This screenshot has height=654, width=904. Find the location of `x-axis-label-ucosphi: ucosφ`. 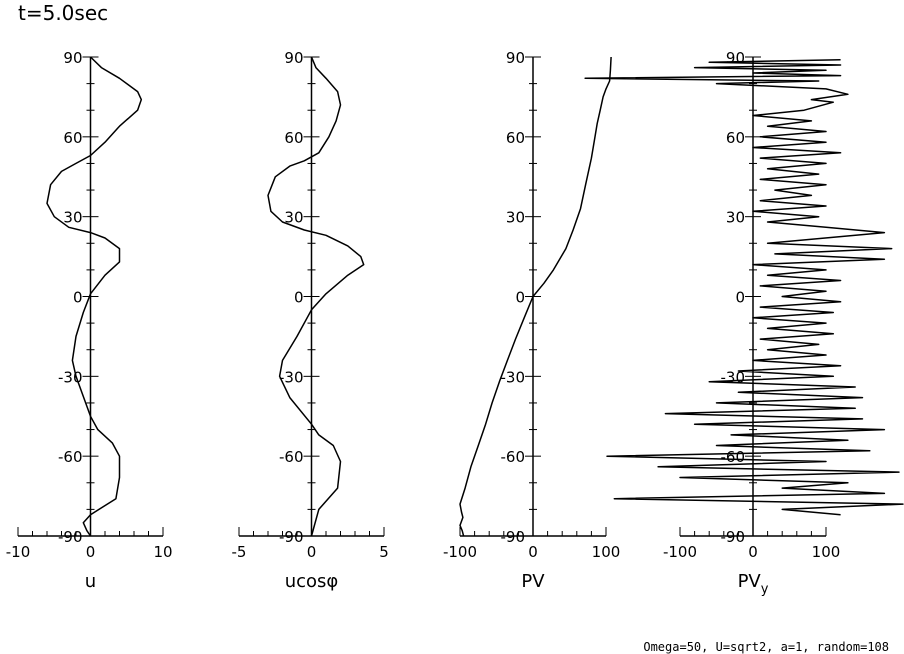

x-axis-label-ucosphi: ucosφ is located at coordinates (312, 581).